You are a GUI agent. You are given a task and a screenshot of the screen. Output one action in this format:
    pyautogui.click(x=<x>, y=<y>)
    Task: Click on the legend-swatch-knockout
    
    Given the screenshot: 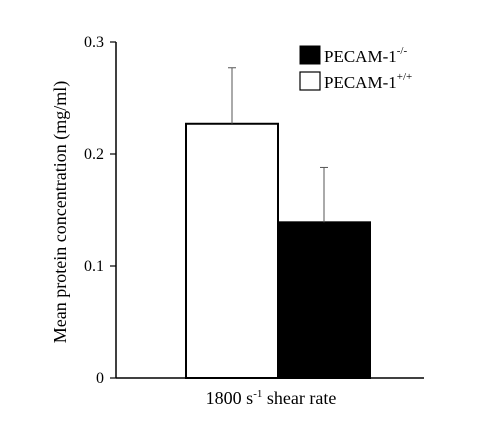 What is the action you would take?
    pyautogui.click(x=310, y=55)
    